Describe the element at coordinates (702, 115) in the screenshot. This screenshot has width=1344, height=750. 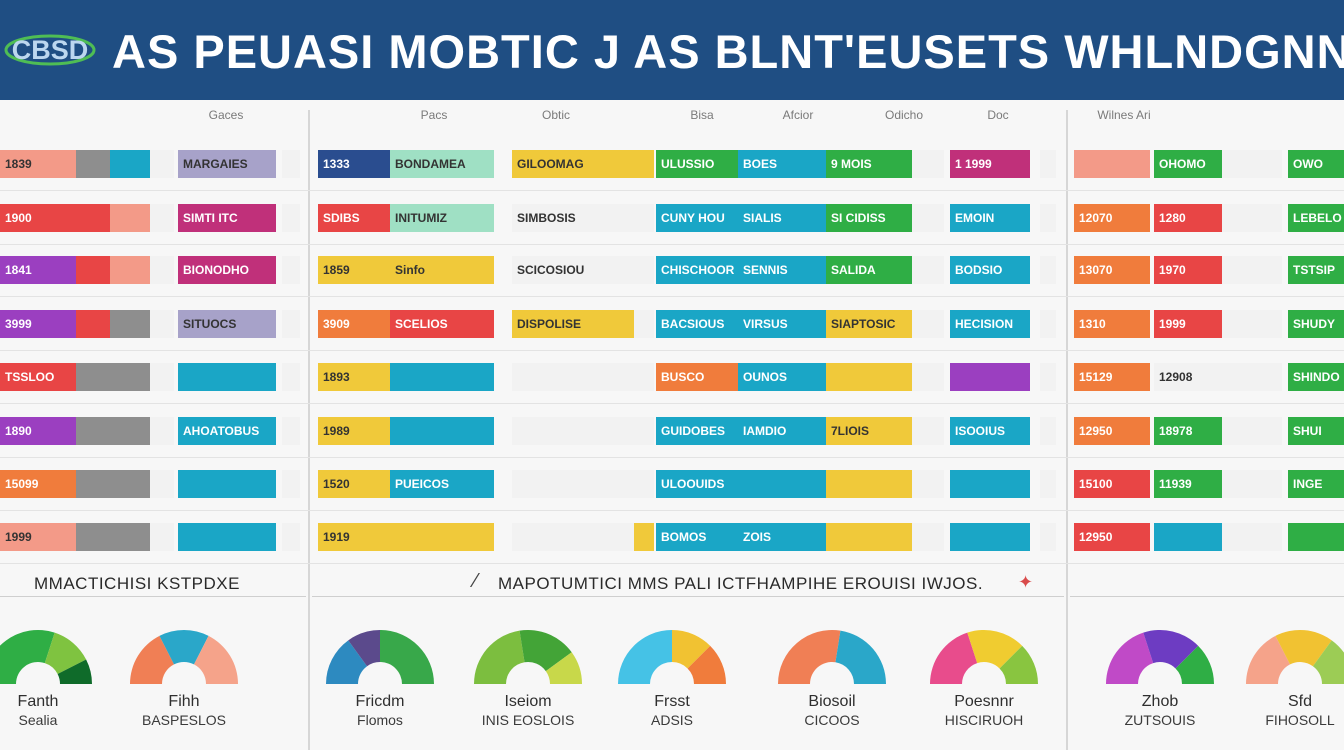
I see `column-header: Bisa` at that location.